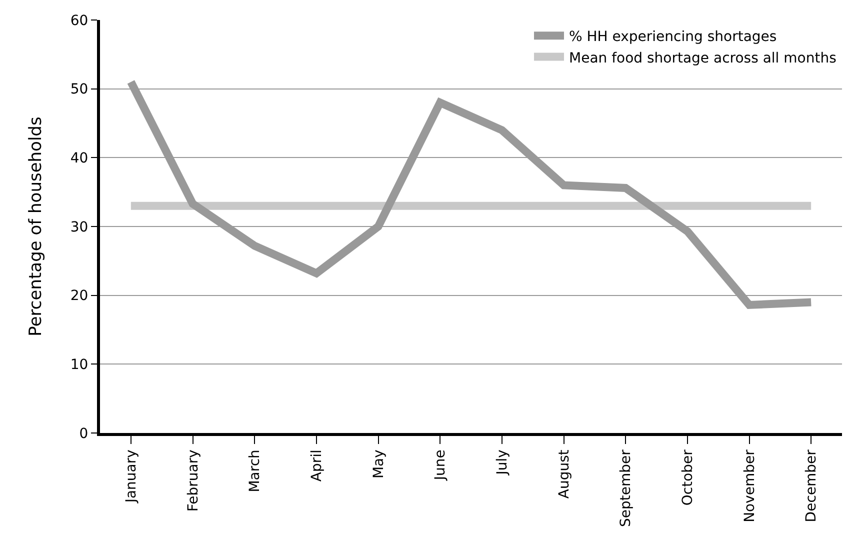 This screenshot has width=867, height=543. Describe the element at coordinates (79, 227) in the screenshot. I see `y-tick-label: 30` at that location.